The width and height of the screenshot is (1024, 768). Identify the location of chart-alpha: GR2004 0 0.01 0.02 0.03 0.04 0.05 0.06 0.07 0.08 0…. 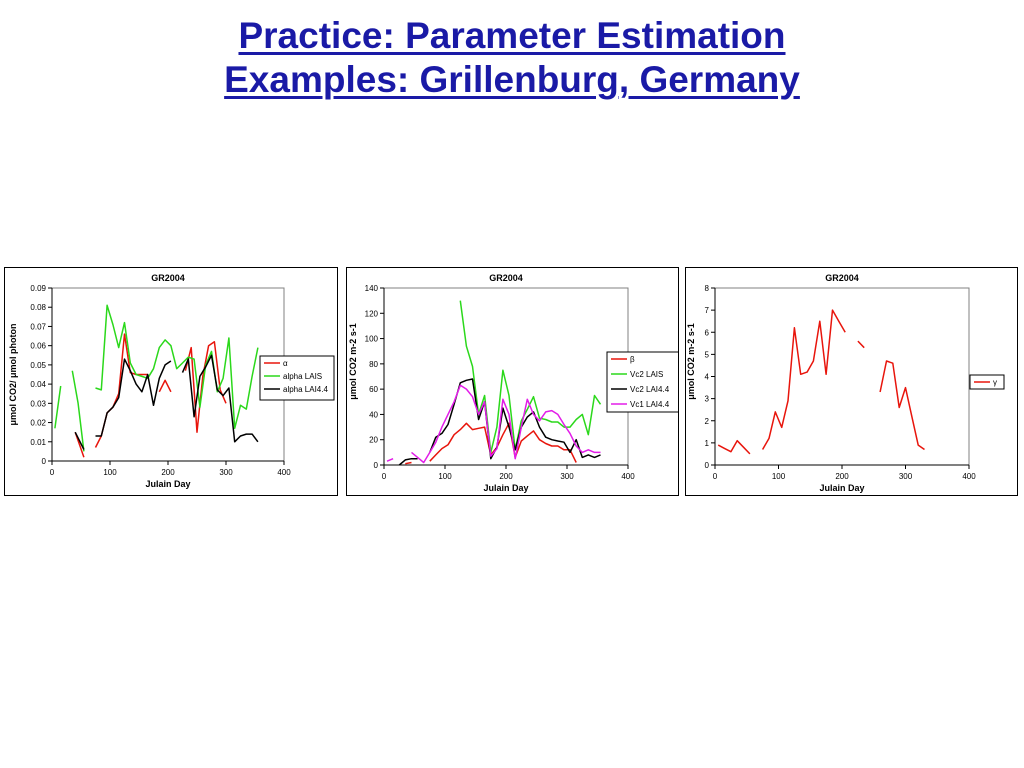
(171, 381).